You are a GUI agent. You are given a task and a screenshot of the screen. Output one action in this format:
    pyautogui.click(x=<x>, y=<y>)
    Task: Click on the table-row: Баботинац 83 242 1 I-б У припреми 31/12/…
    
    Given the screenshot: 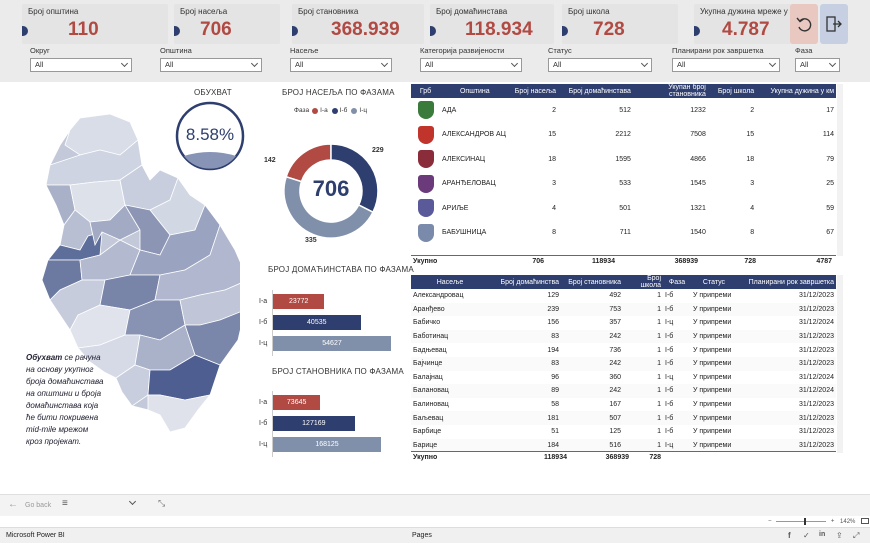 What is the action you would take?
    pyautogui.click(x=623, y=336)
    